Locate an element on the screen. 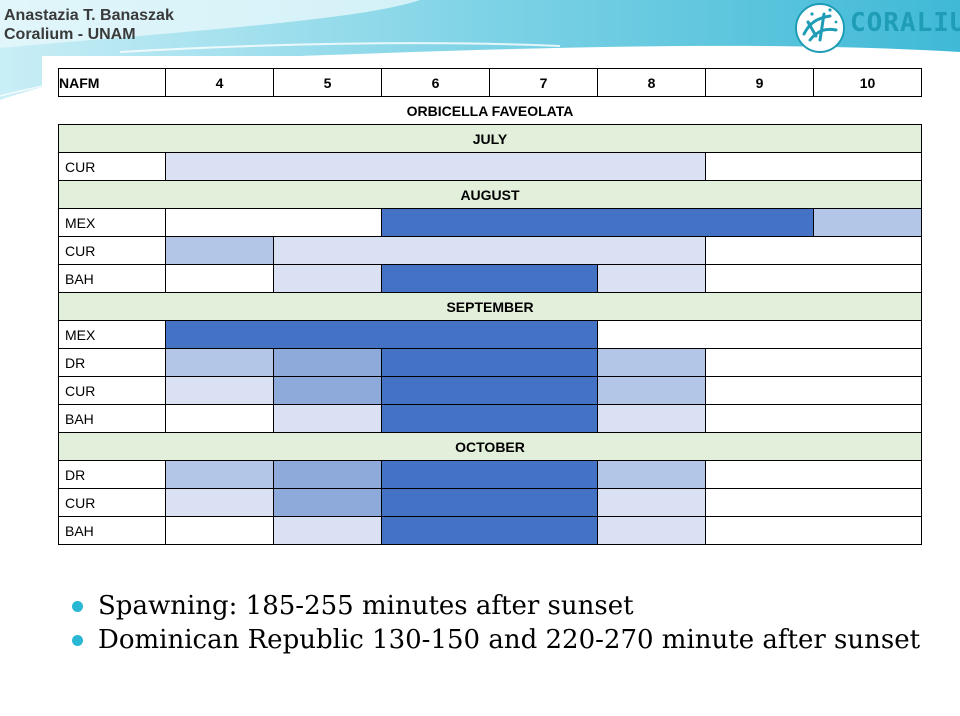  month-label: OCTOBER is located at coordinates (490, 446).